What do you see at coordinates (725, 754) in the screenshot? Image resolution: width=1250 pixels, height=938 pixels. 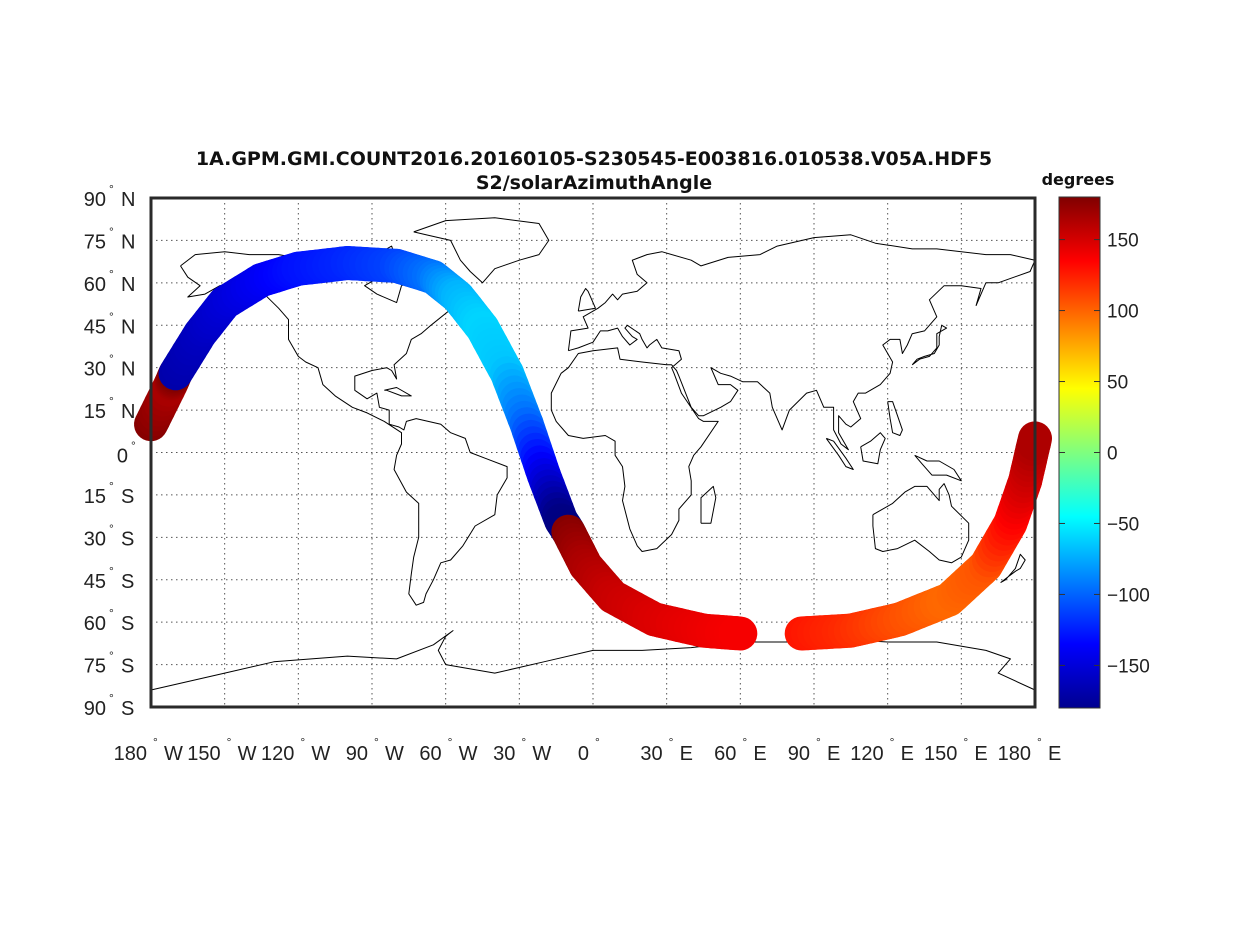 I see `x-tick-number: 60` at bounding box center [725, 754].